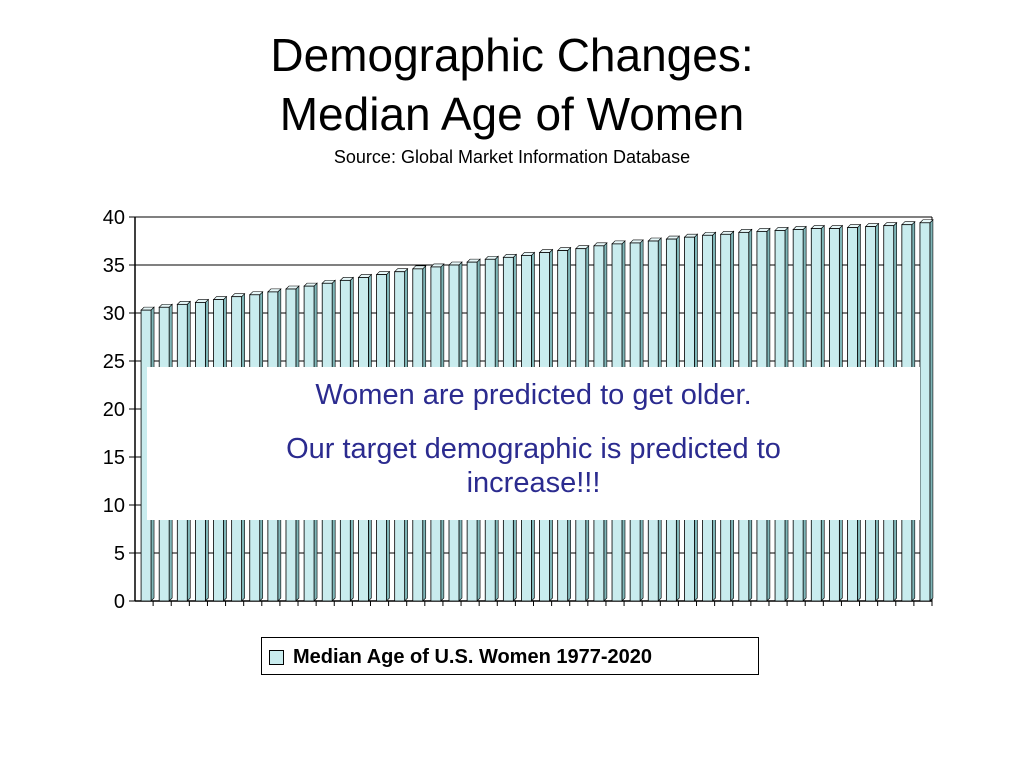 The image size is (1024, 768). What do you see at coordinates (114, 218) in the screenshot?
I see `y-tick-label: 40` at bounding box center [114, 218].